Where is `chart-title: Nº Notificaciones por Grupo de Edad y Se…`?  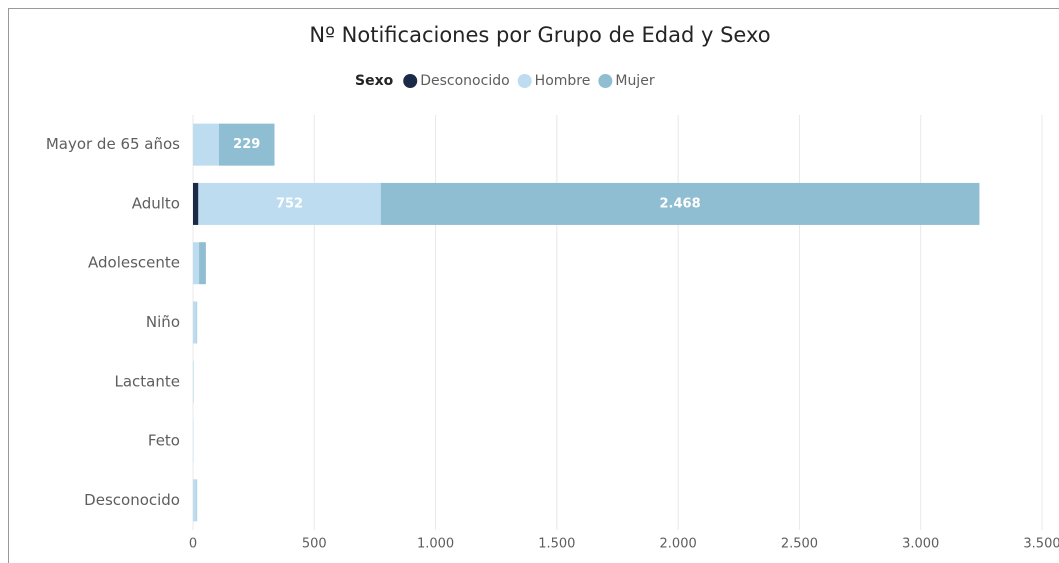 chart-title: Nº Notificaciones por Grupo de Edad y Se… is located at coordinates (539, 35).